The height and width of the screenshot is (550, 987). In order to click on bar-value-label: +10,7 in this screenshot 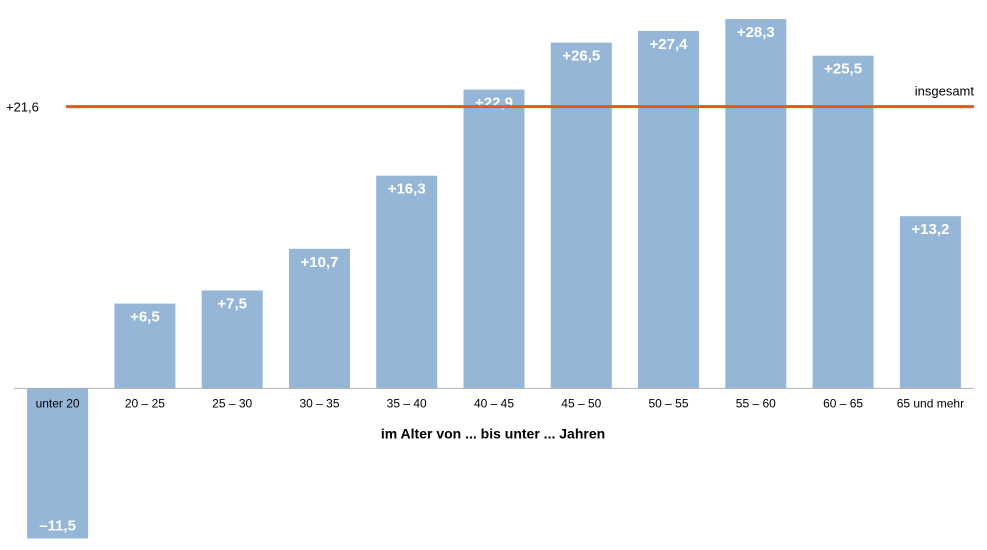, I will do `click(320, 262)`.